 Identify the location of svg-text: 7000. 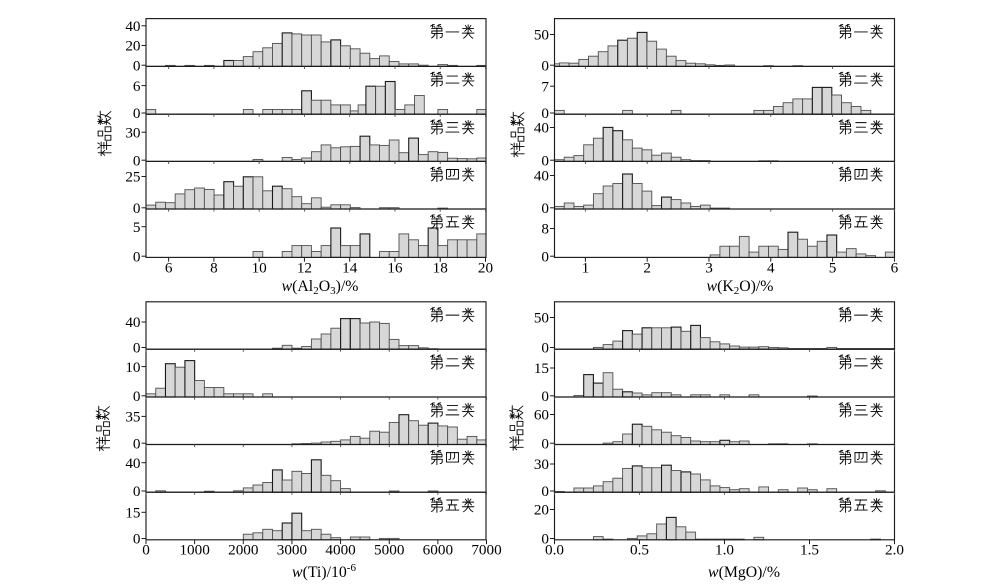
(486, 550).